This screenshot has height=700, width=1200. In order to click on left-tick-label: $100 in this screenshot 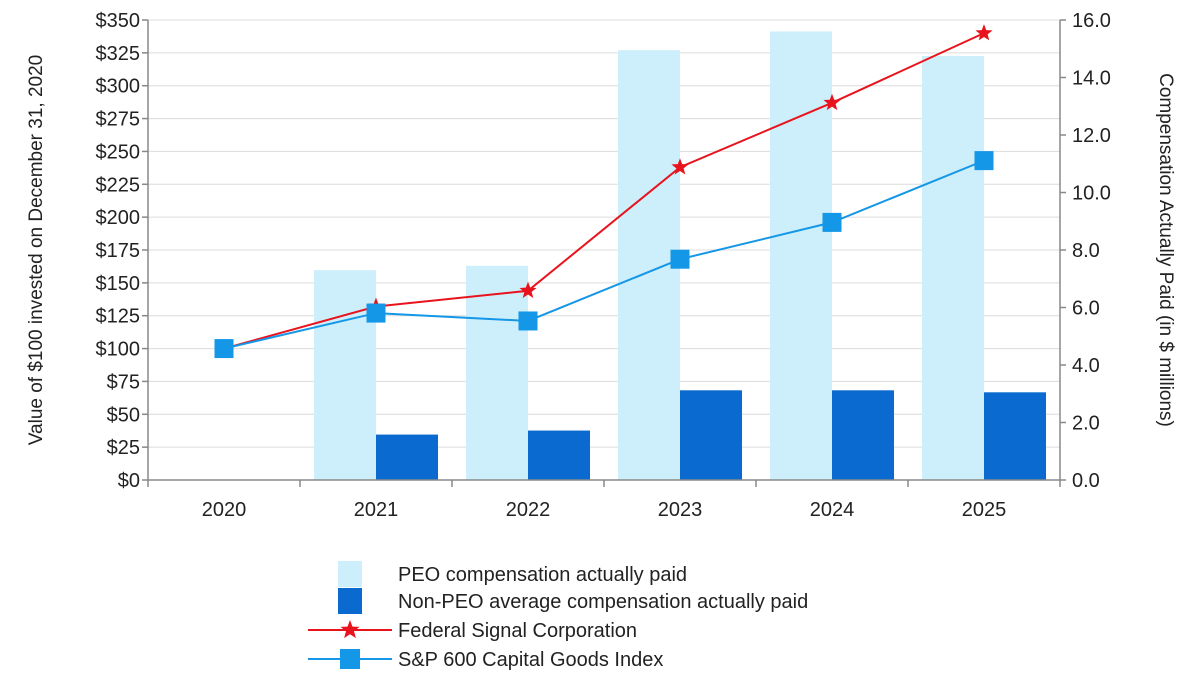, I will do `click(118, 350)`.